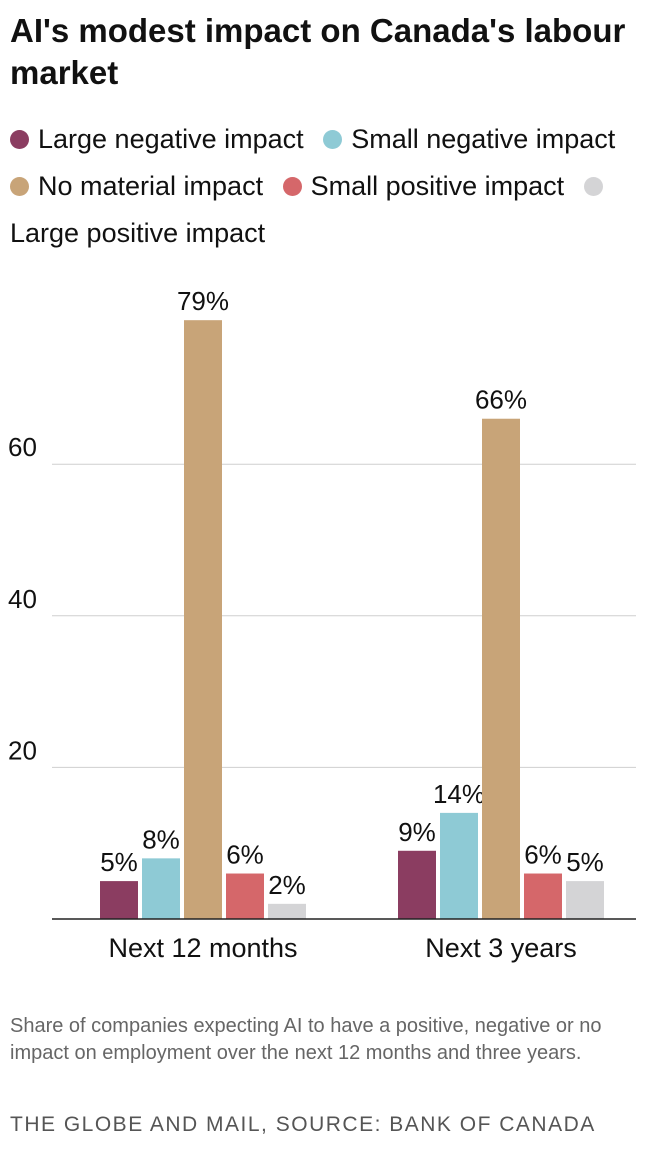 The image size is (660, 1152). What do you see at coordinates (161, 839) in the screenshot?
I see `data-label-small-negative-impact-next-12-months: 8%` at bounding box center [161, 839].